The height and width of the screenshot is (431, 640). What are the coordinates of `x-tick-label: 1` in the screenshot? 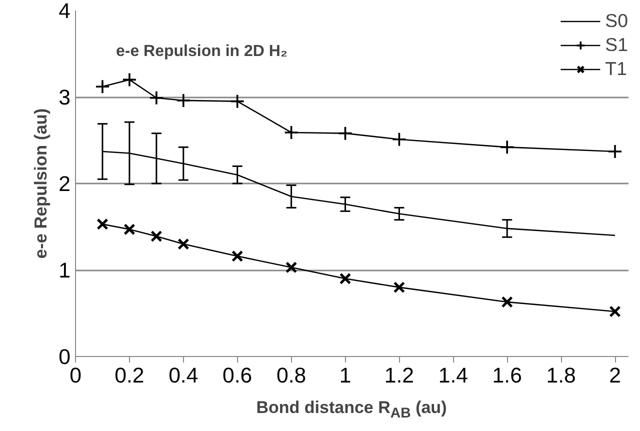 It's located at (345, 376).